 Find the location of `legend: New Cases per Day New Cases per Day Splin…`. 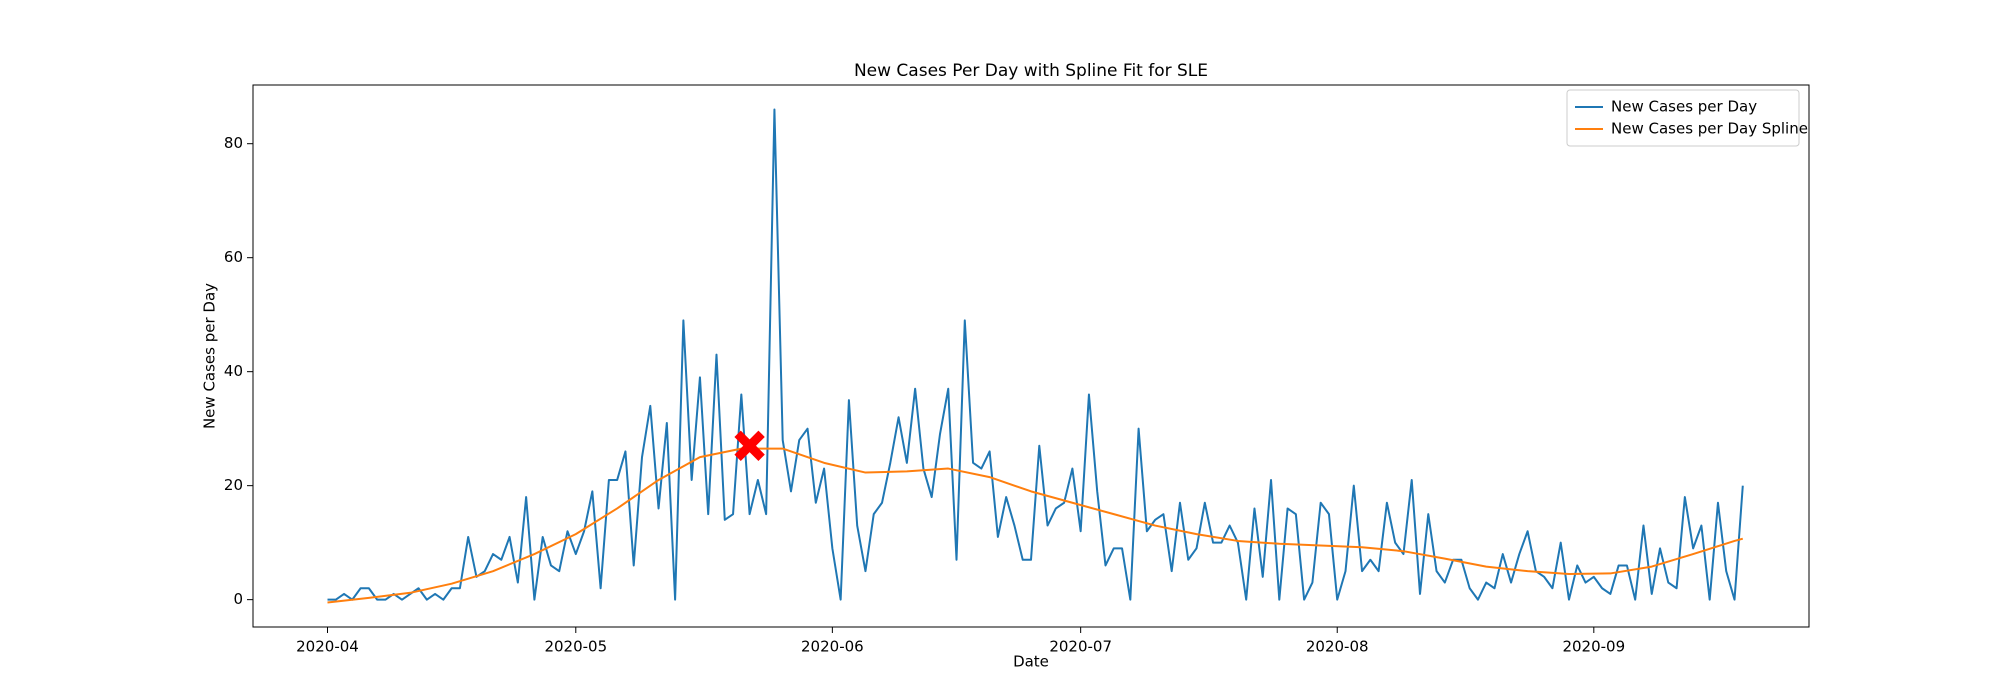

legend: New Cases per Day New Cases per Day Splin… is located at coordinates (1687, 118).